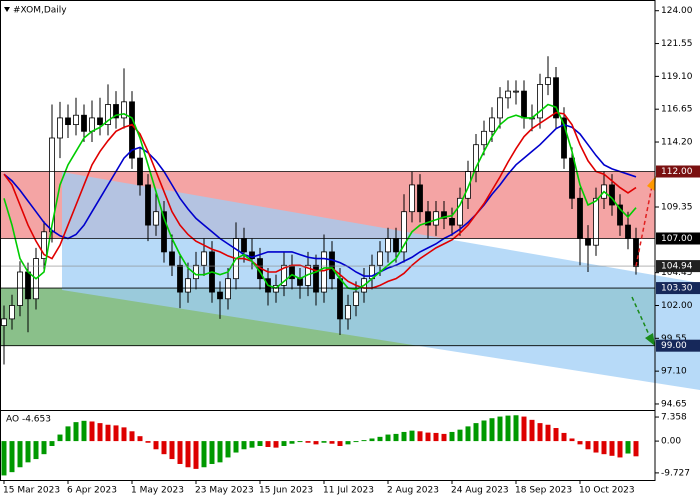 This screenshot has height=500, width=700. What do you see at coordinates (40, 11) in the screenshot?
I see `chart-title: #XOM,Daily` at bounding box center [40, 11].